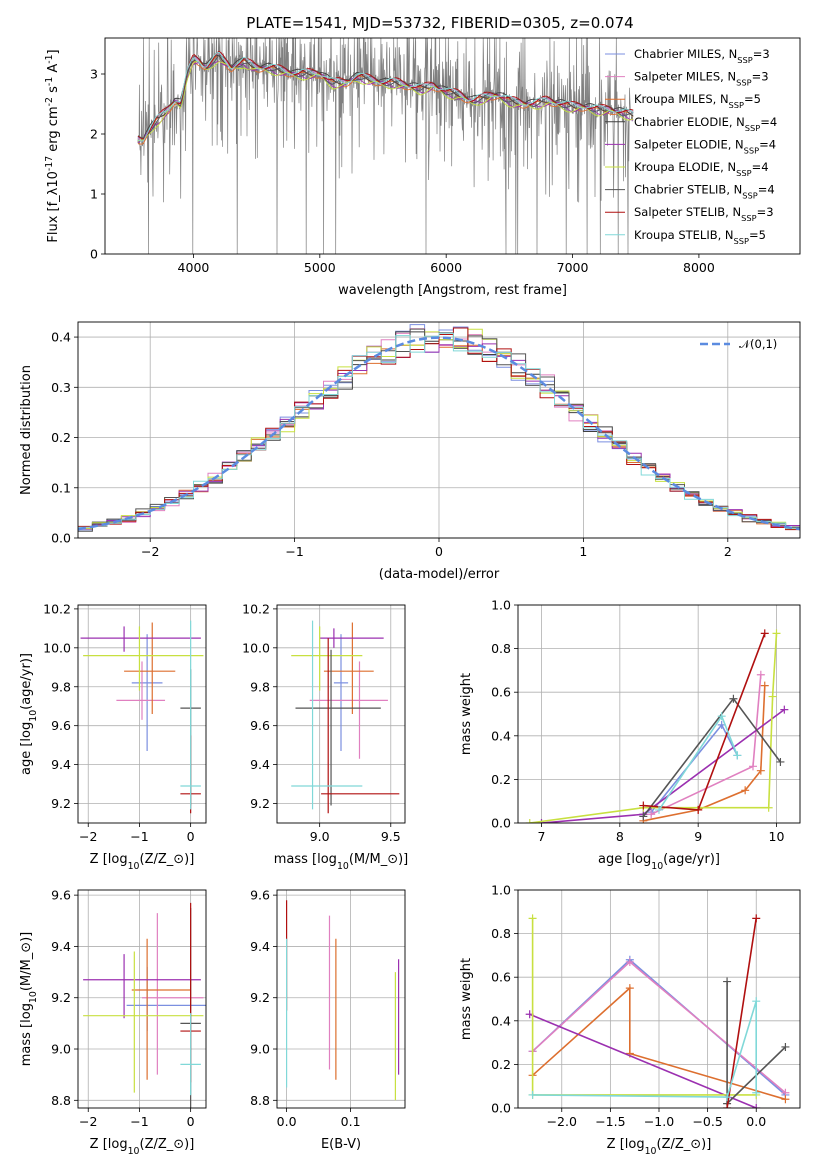  Describe the element at coordinates (260, 1100) in the screenshot. I see `y-tick-label: 8.8` at that location.